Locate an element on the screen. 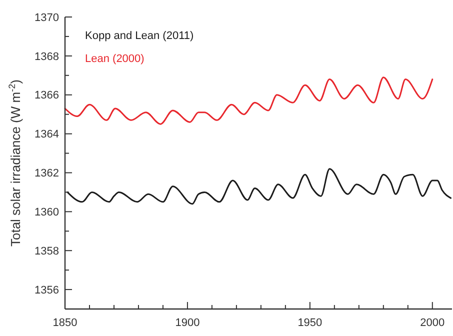  y-tick-label: 1362 is located at coordinates (46, 174).